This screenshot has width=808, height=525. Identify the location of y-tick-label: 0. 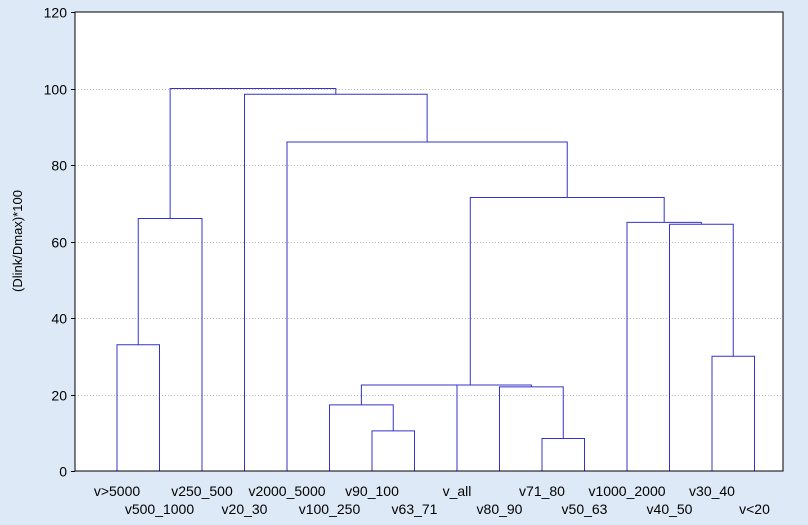
(63, 472).